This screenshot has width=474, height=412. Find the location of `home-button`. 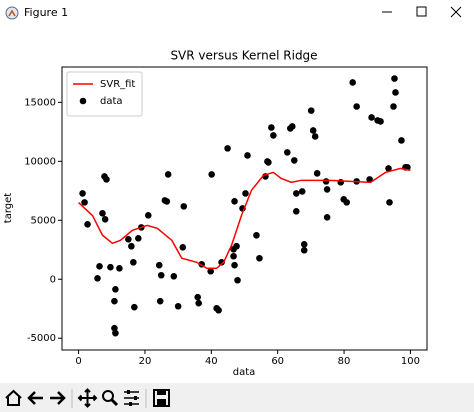

home-button is located at coordinates (13, 398).